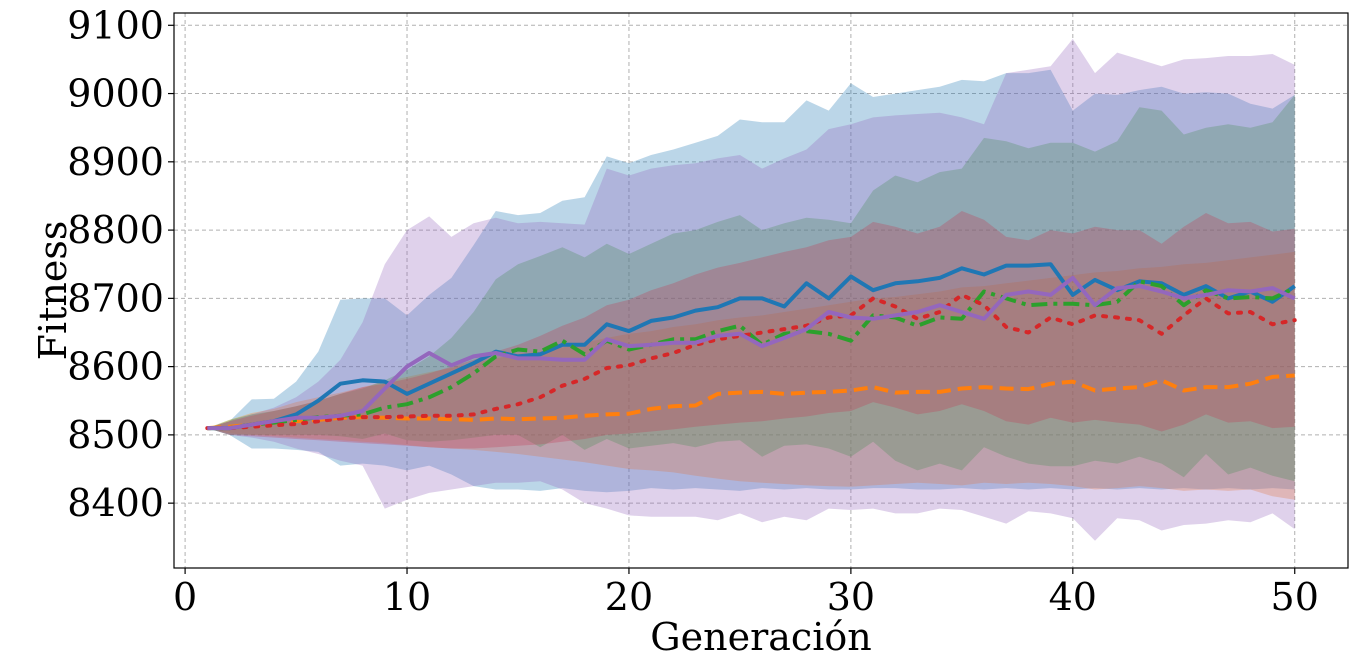 Image resolution: width=1366 pixels, height=655 pixels. What do you see at coordinates (629, 597) in the screenshot?
I see `x-tick-label: 20` at bounding box center [629, 597].